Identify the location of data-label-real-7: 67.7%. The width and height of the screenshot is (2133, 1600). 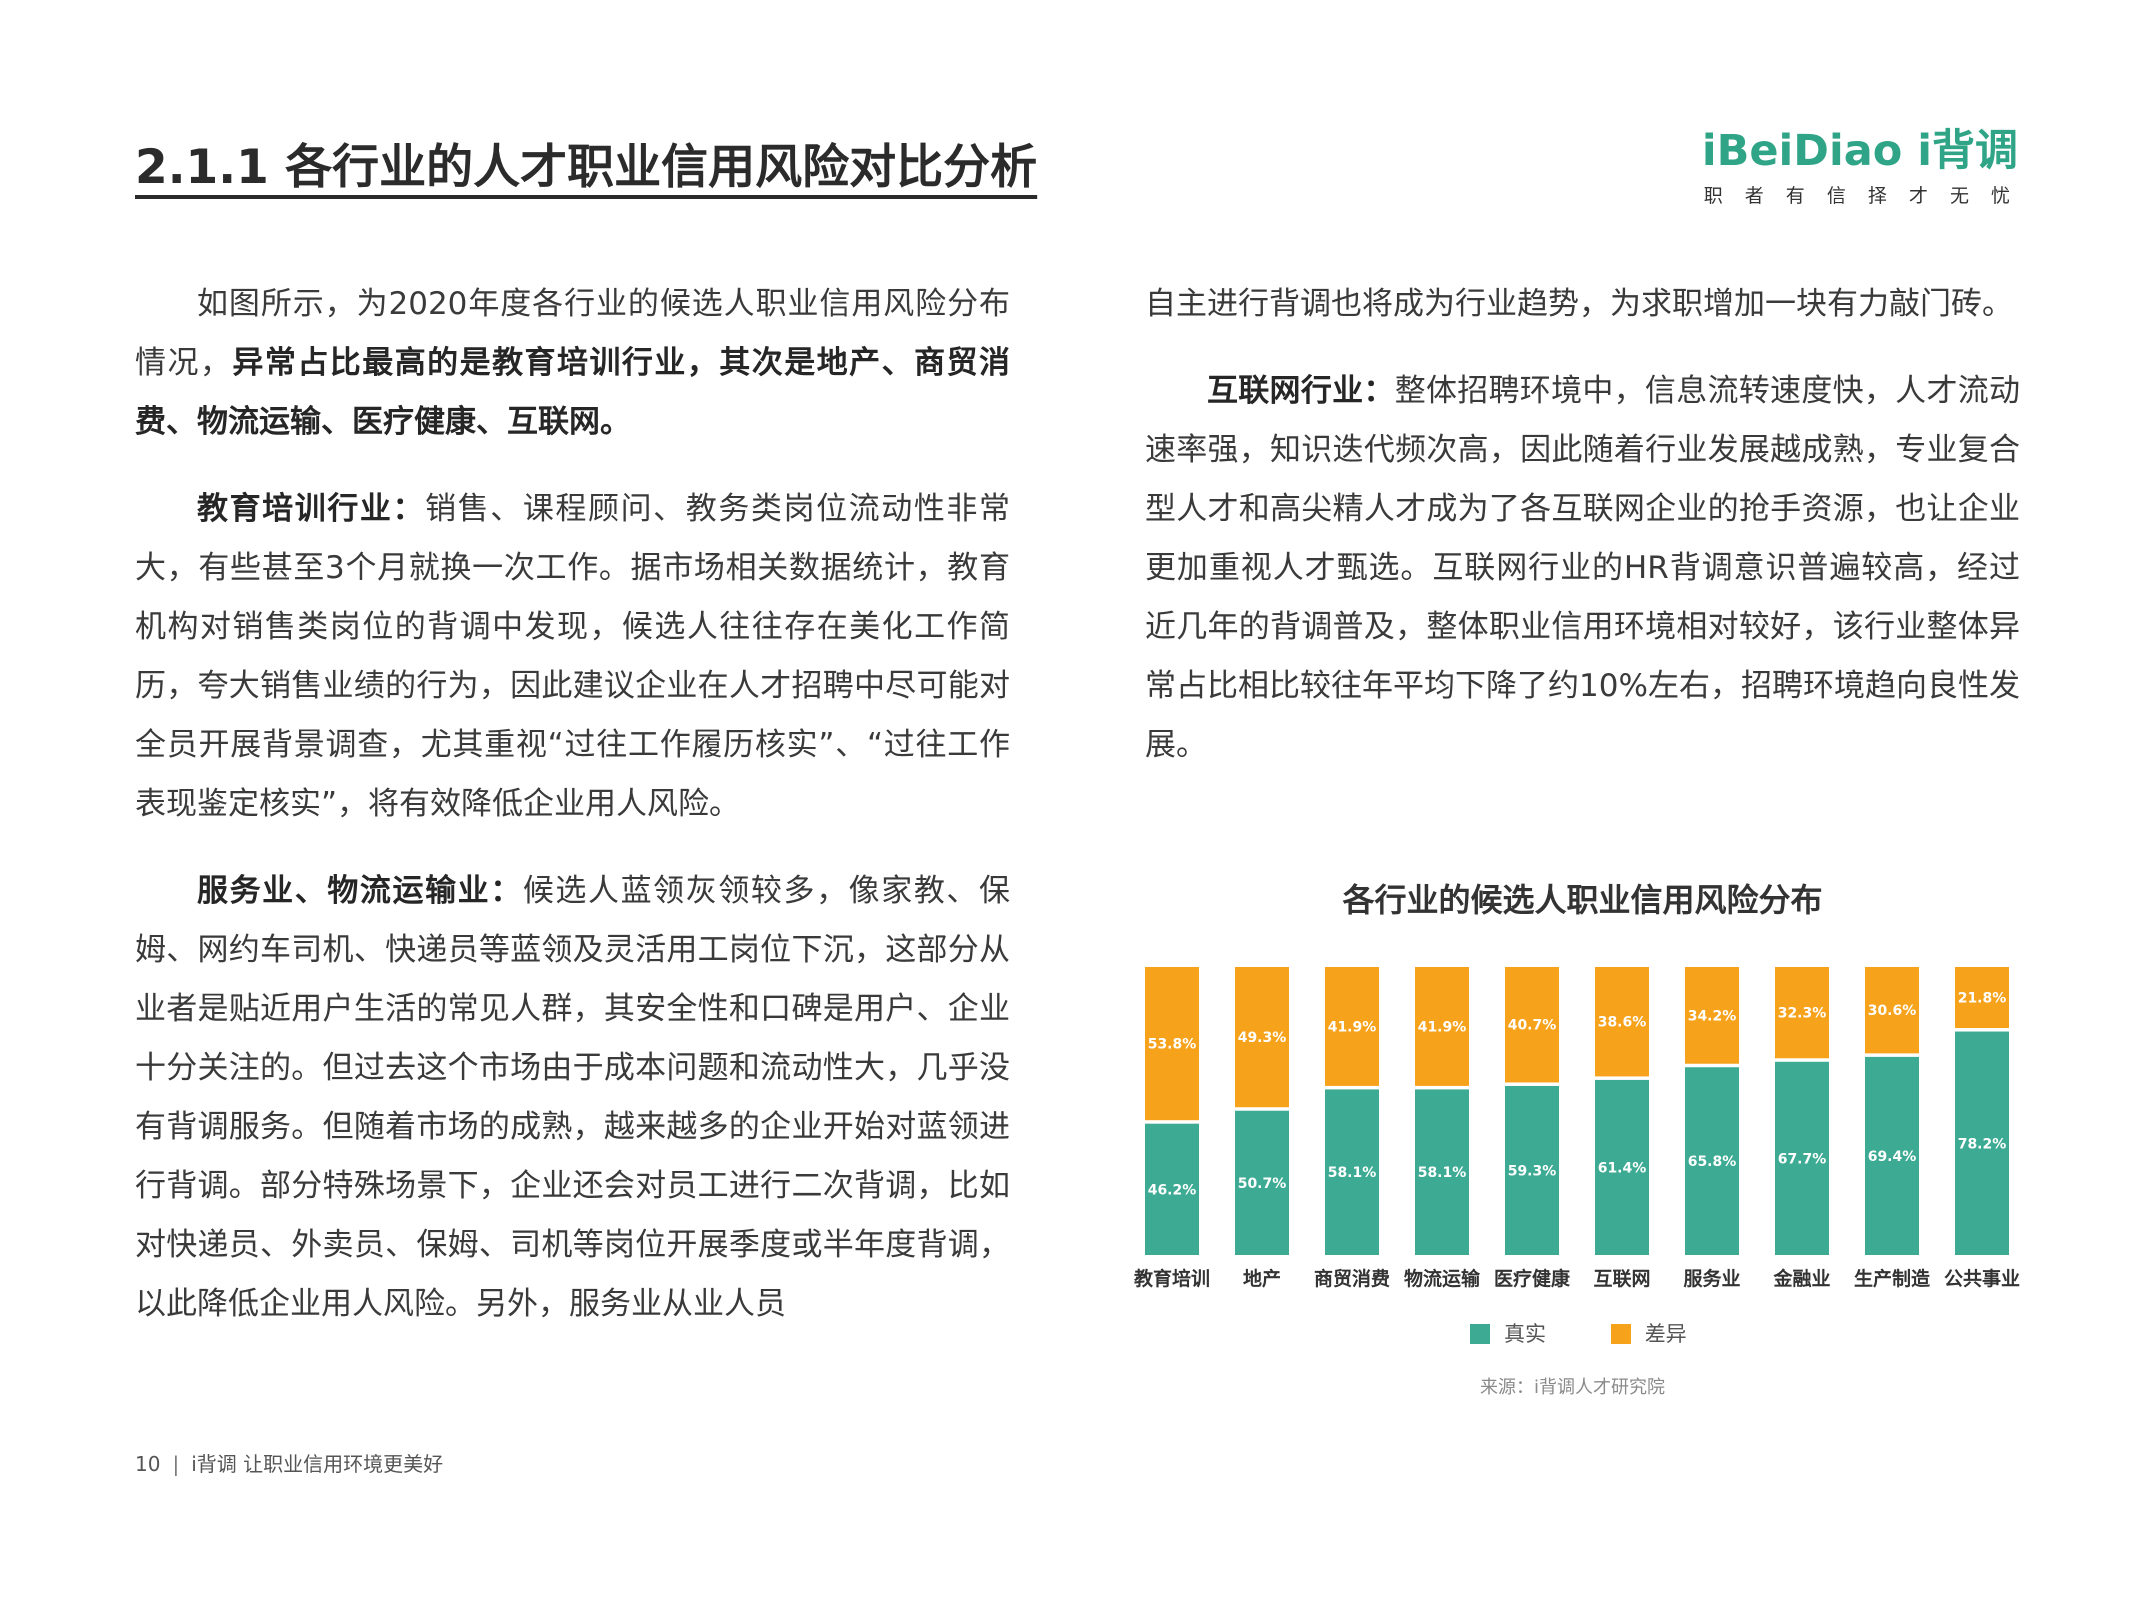
(1802, 1159).